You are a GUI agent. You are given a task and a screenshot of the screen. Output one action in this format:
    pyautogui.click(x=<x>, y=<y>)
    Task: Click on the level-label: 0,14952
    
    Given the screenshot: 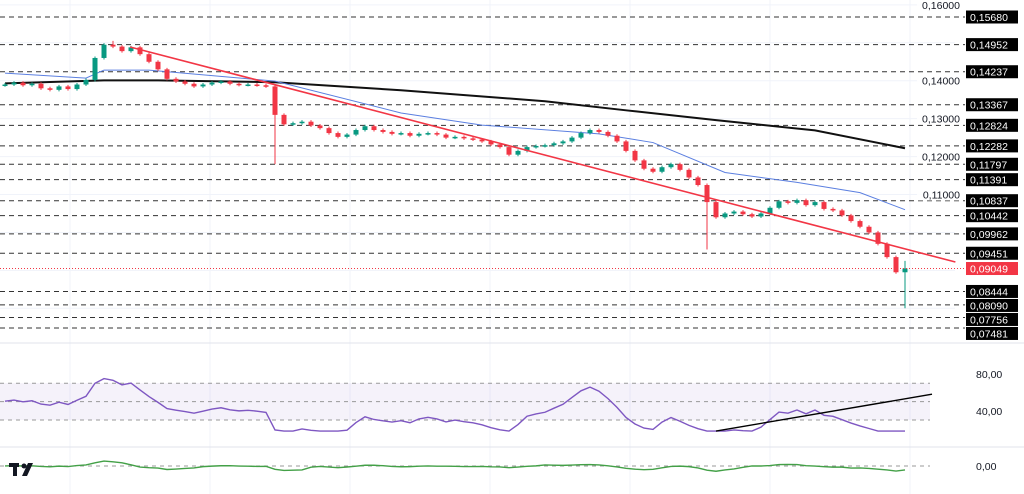 What is the action you would take?
    pyautogui.click(x=989, y=46)
    